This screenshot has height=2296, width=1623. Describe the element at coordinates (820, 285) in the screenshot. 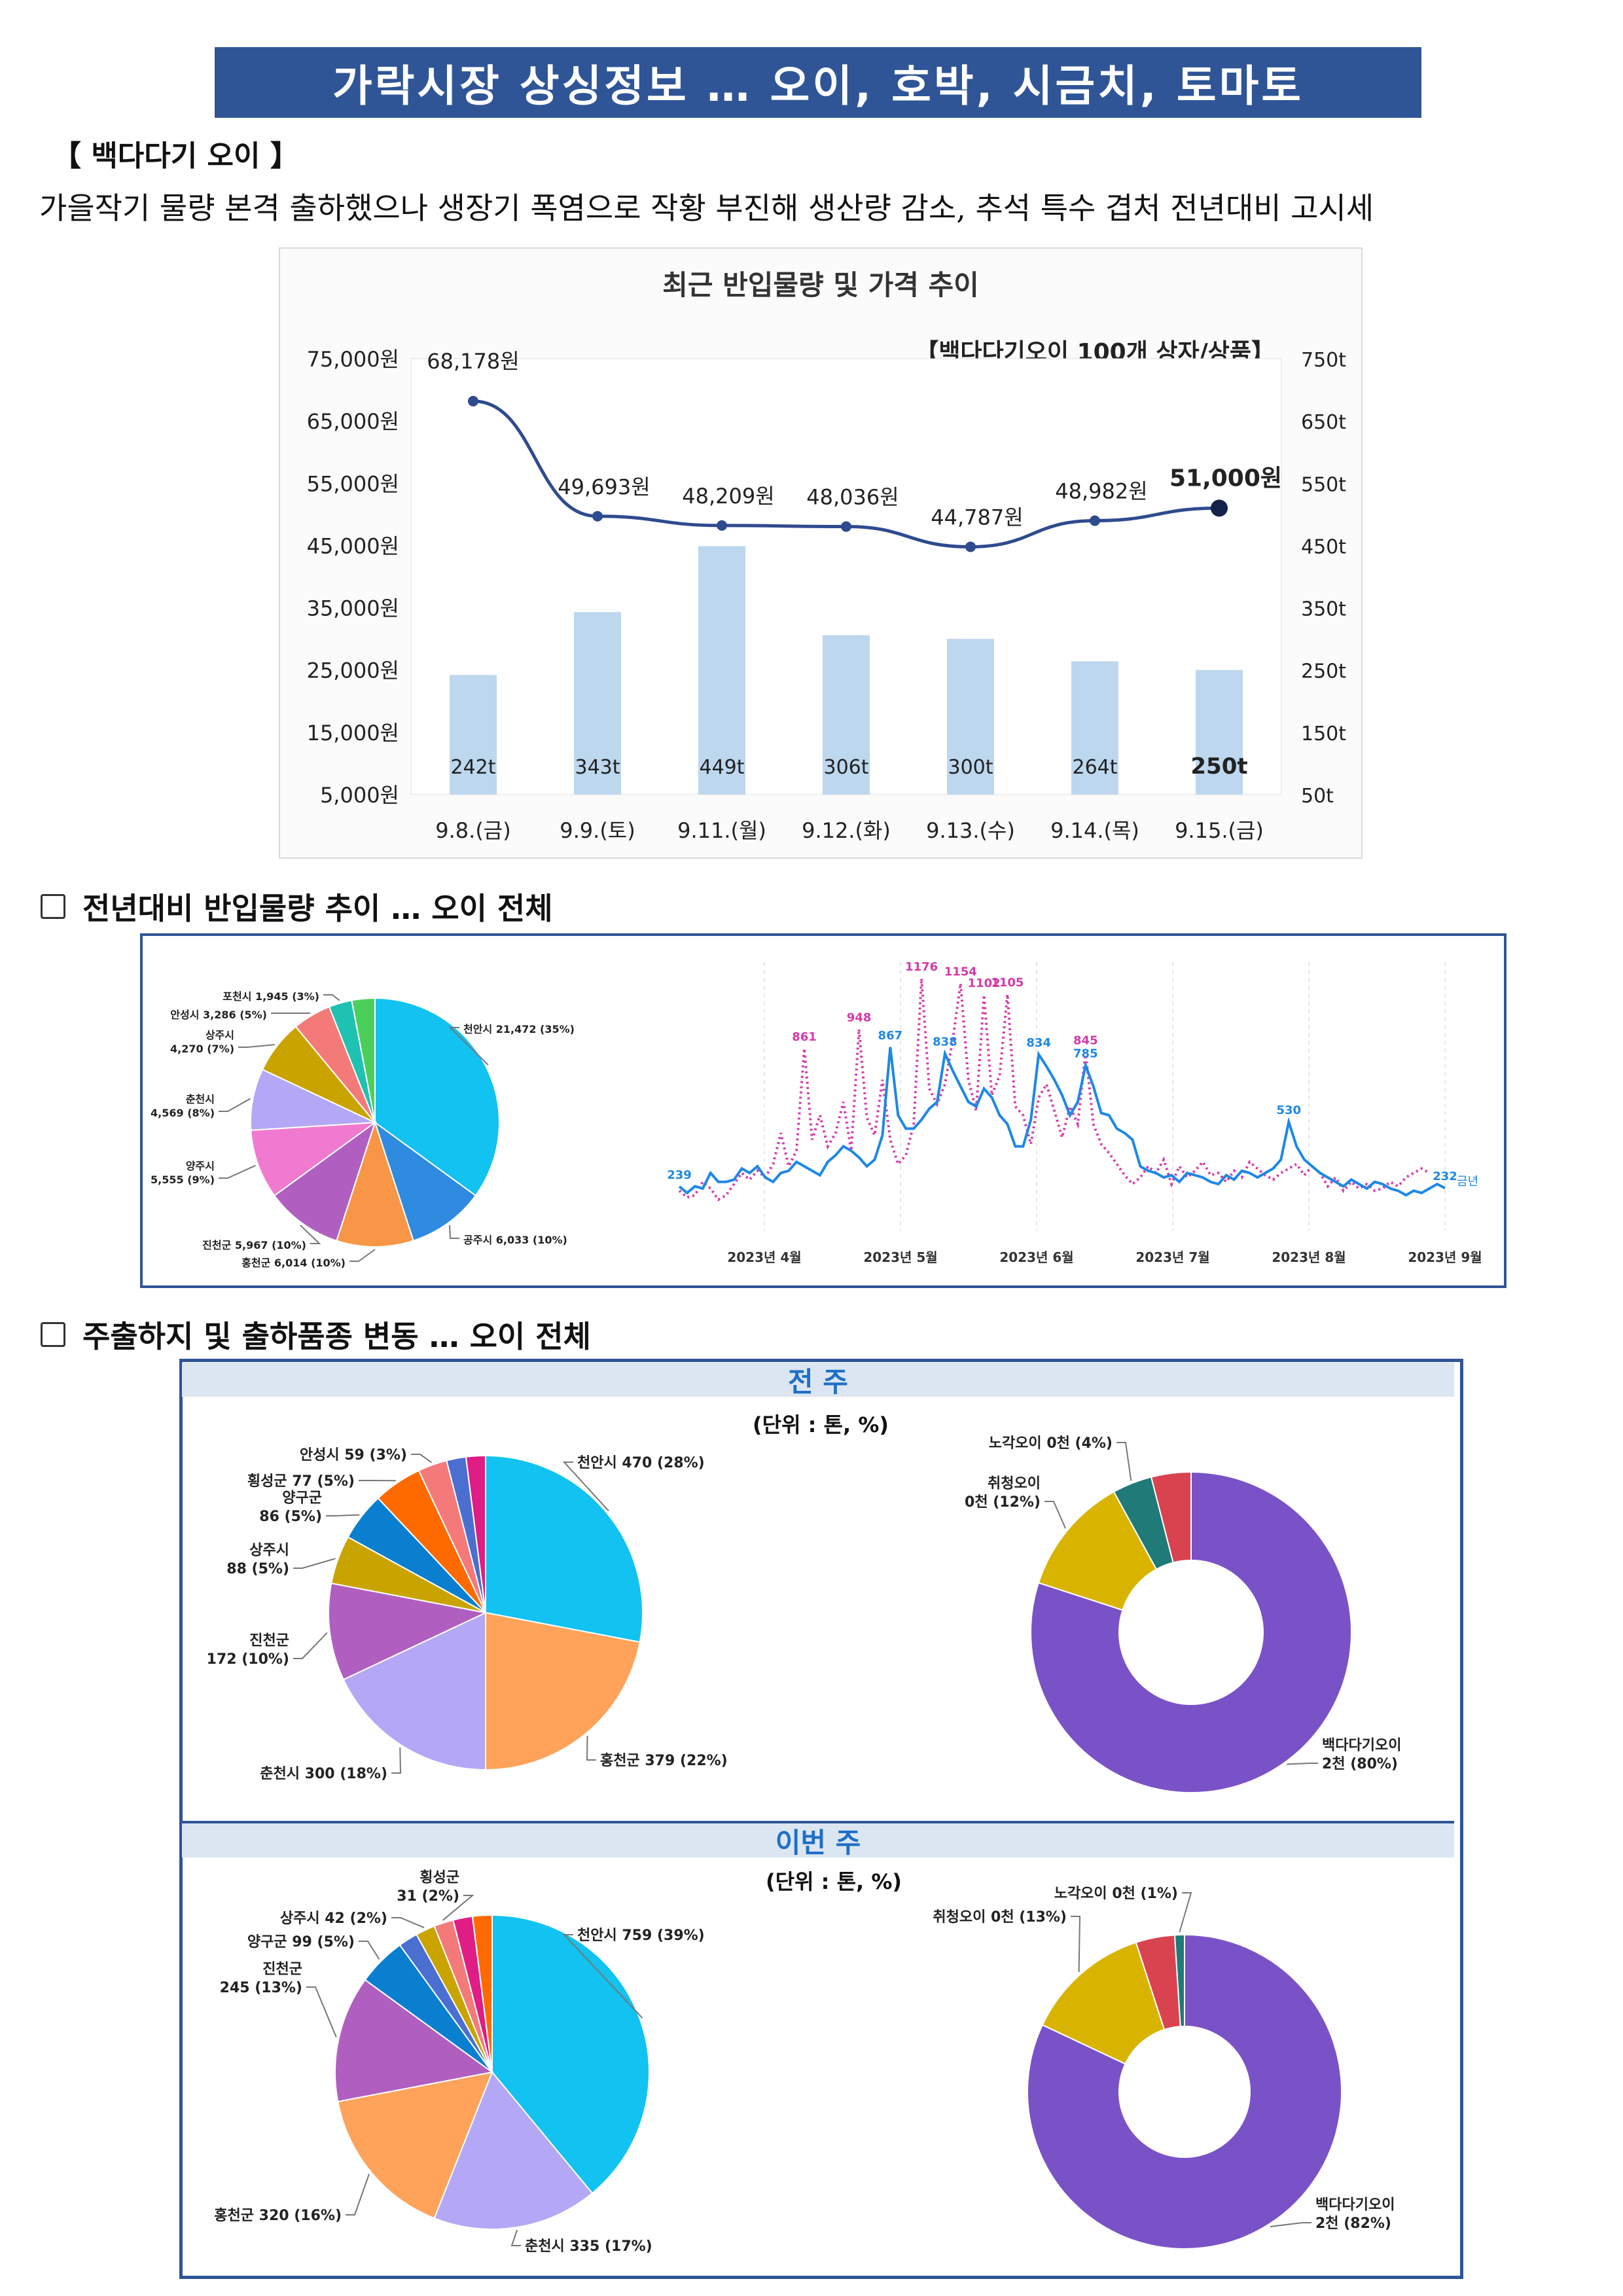

I see `chart-title: 최근 반입물량 및 가격 추이` at that location.